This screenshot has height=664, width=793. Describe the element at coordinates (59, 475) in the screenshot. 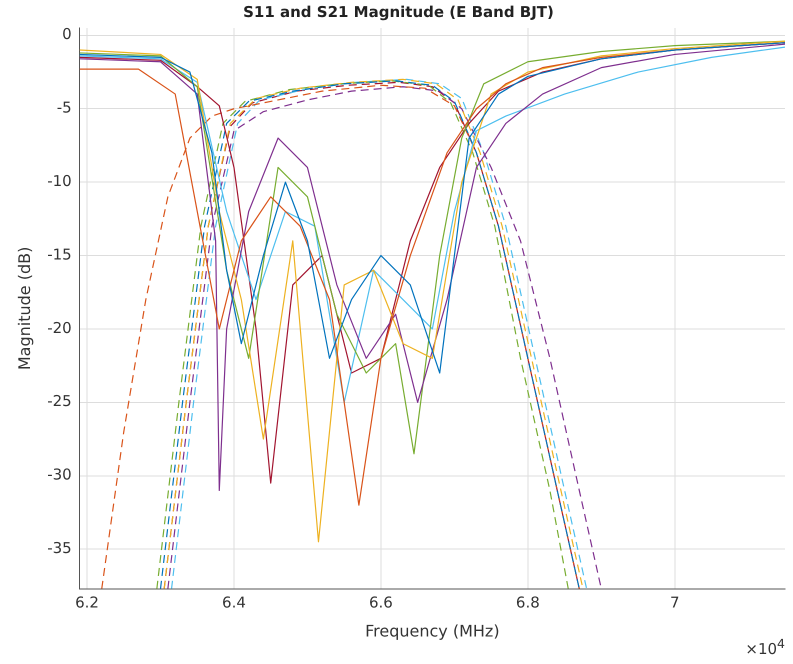

I see `y-tick-label: -30` at that location.